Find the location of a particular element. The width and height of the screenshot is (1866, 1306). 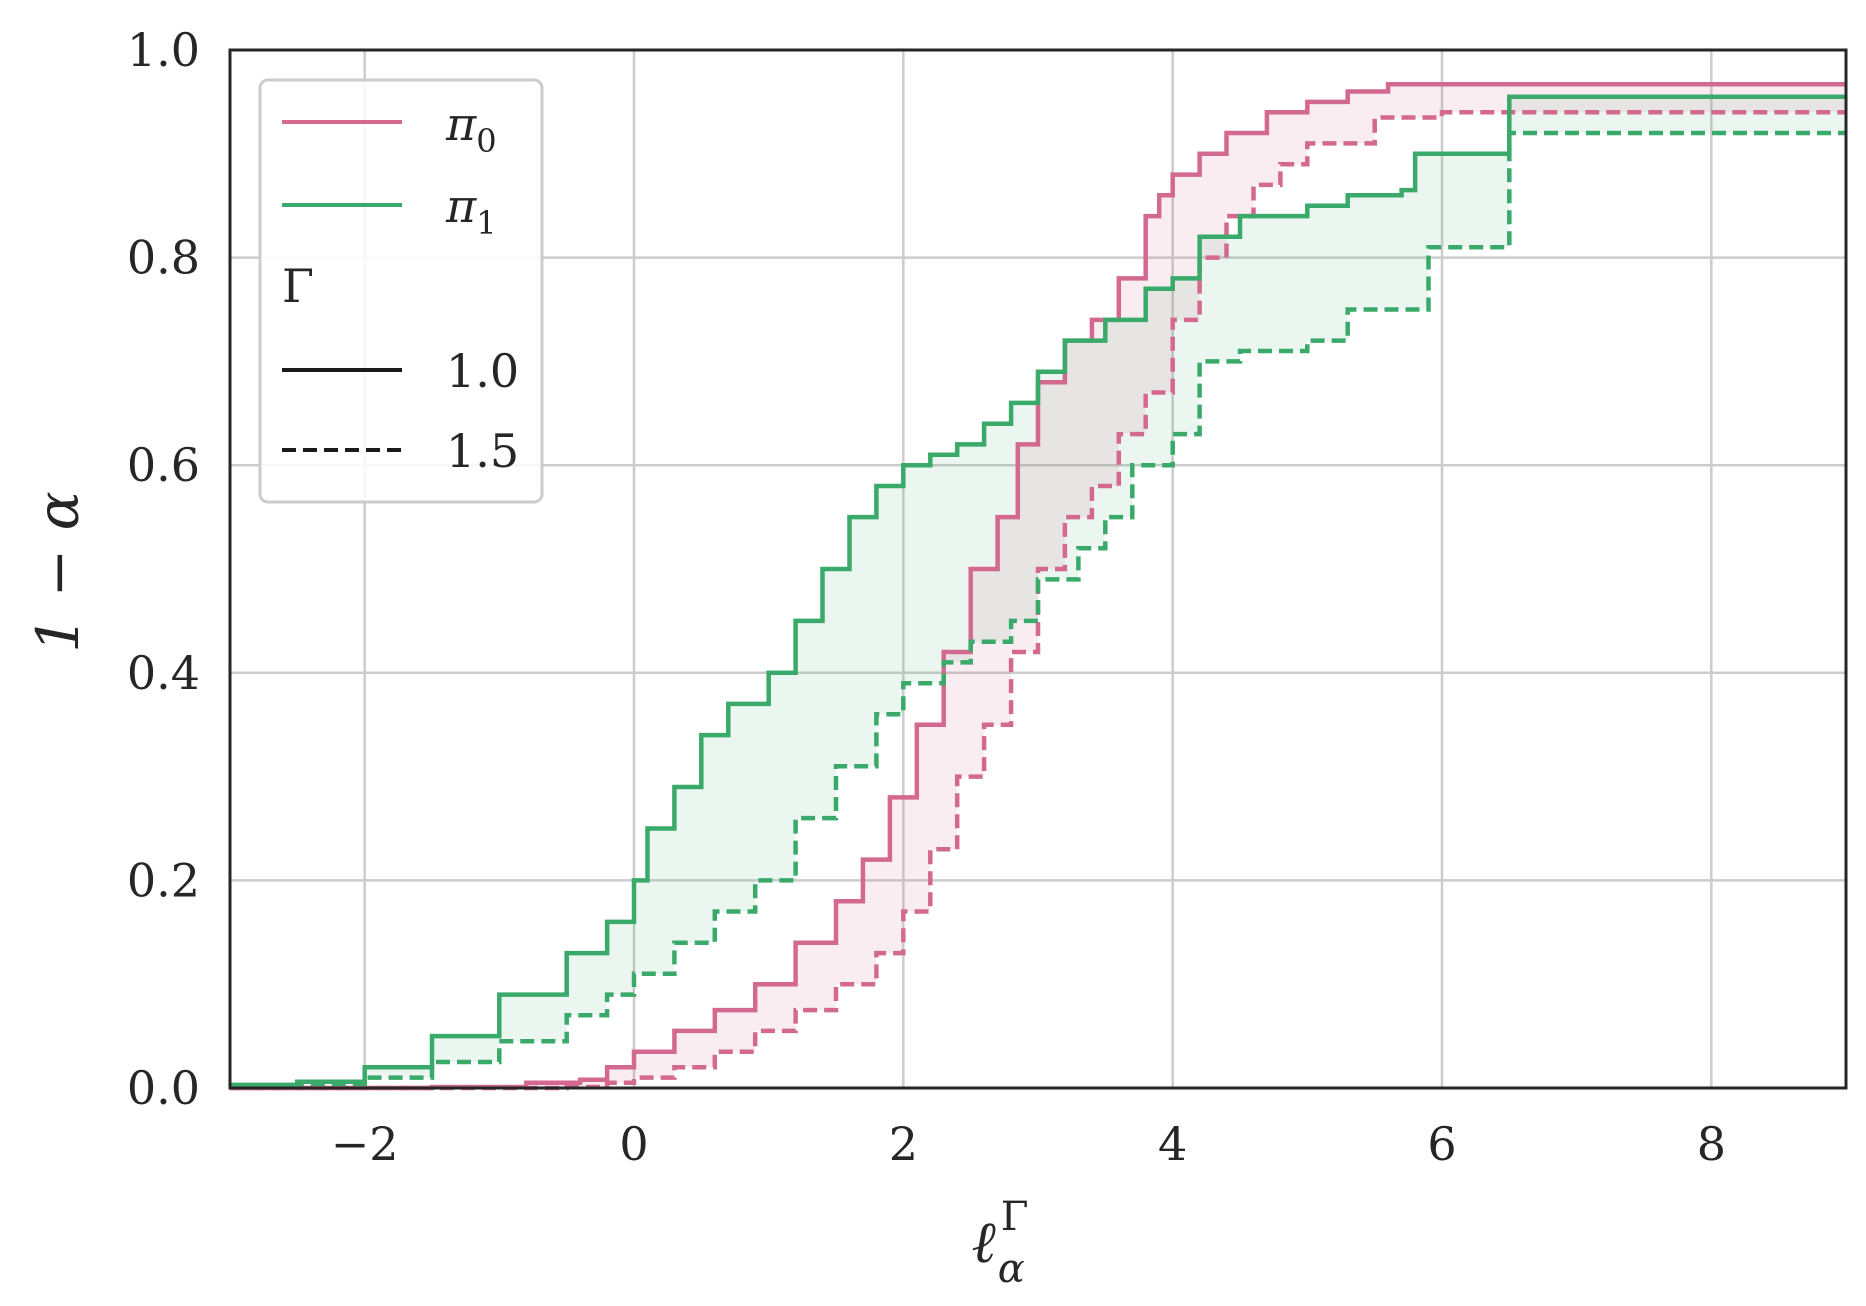

y-axis-label: 1 − α is located at coordinates (58, 572).